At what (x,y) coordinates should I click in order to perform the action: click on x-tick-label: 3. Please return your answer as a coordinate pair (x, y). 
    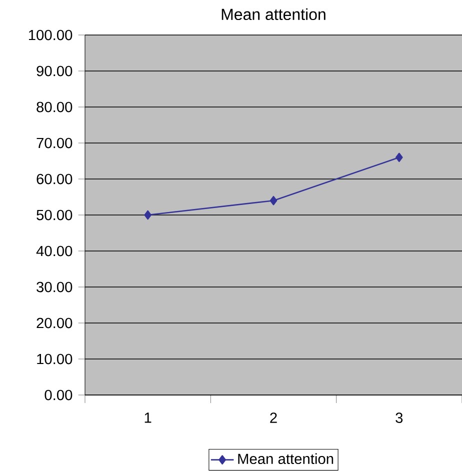
    Looking at the image, I should click on (399, 417).